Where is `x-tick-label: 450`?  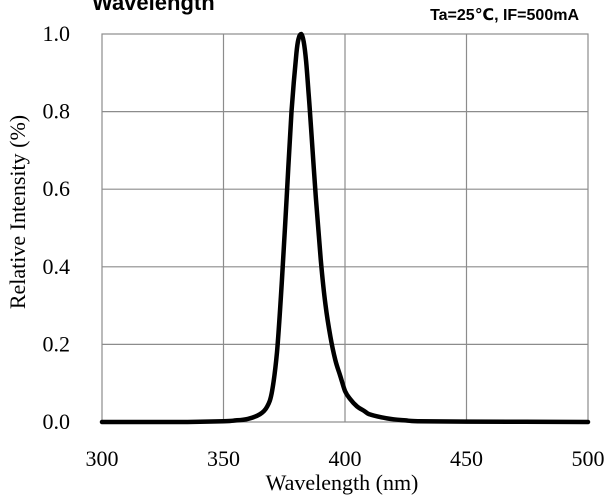
x-tick-label: 450 is located at coordinates (466, 458).